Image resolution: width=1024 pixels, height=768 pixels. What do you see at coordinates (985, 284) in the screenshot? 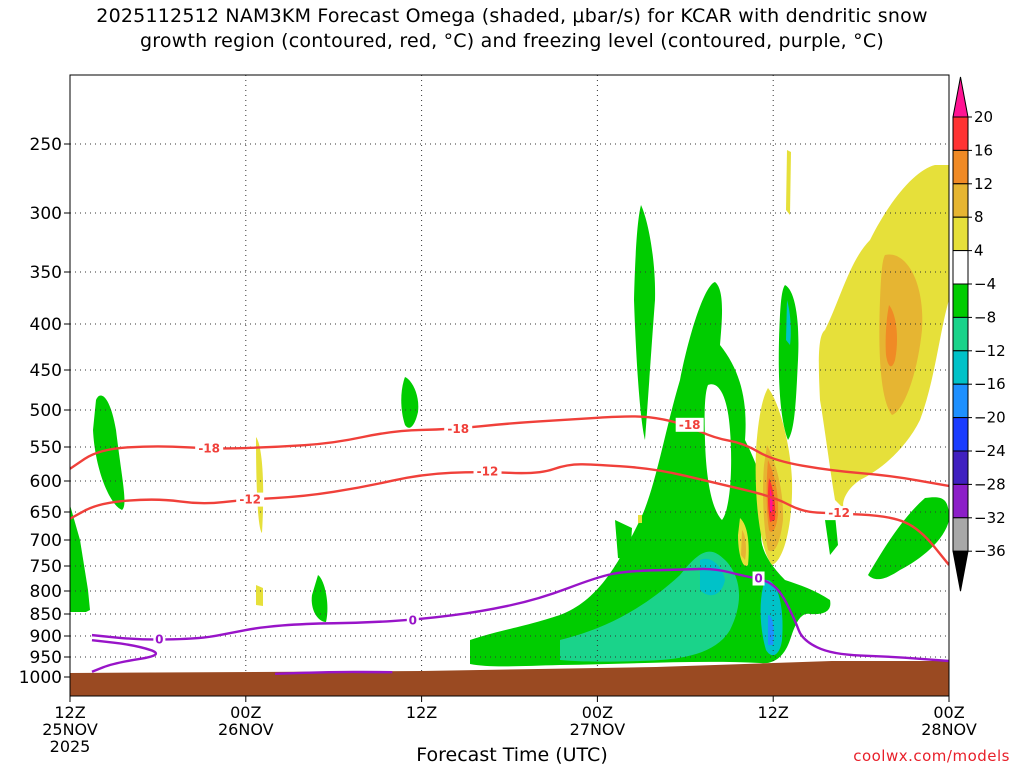
I see `colorbar-label-5: −4` at bounding box center [985, 284].